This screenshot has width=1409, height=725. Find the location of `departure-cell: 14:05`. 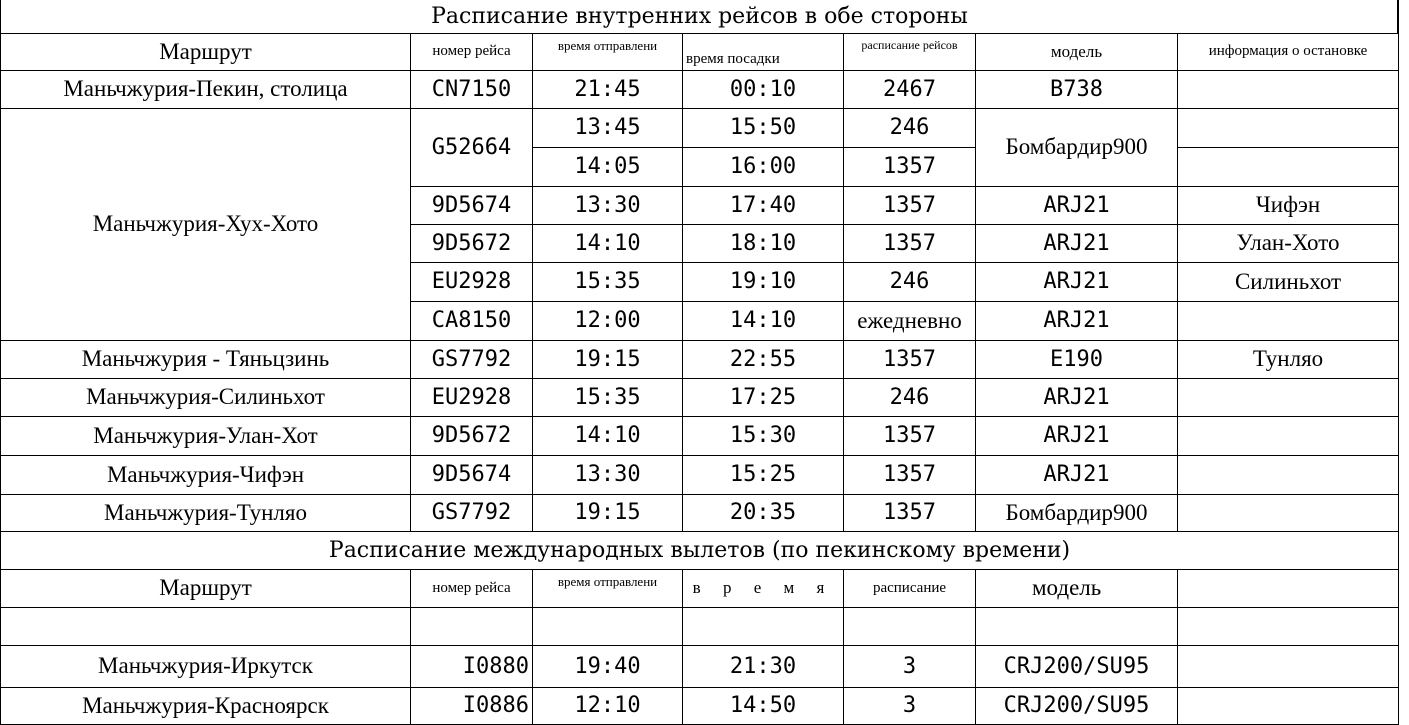

departure-cell: 14:05 is located at coordinates (607, 166).